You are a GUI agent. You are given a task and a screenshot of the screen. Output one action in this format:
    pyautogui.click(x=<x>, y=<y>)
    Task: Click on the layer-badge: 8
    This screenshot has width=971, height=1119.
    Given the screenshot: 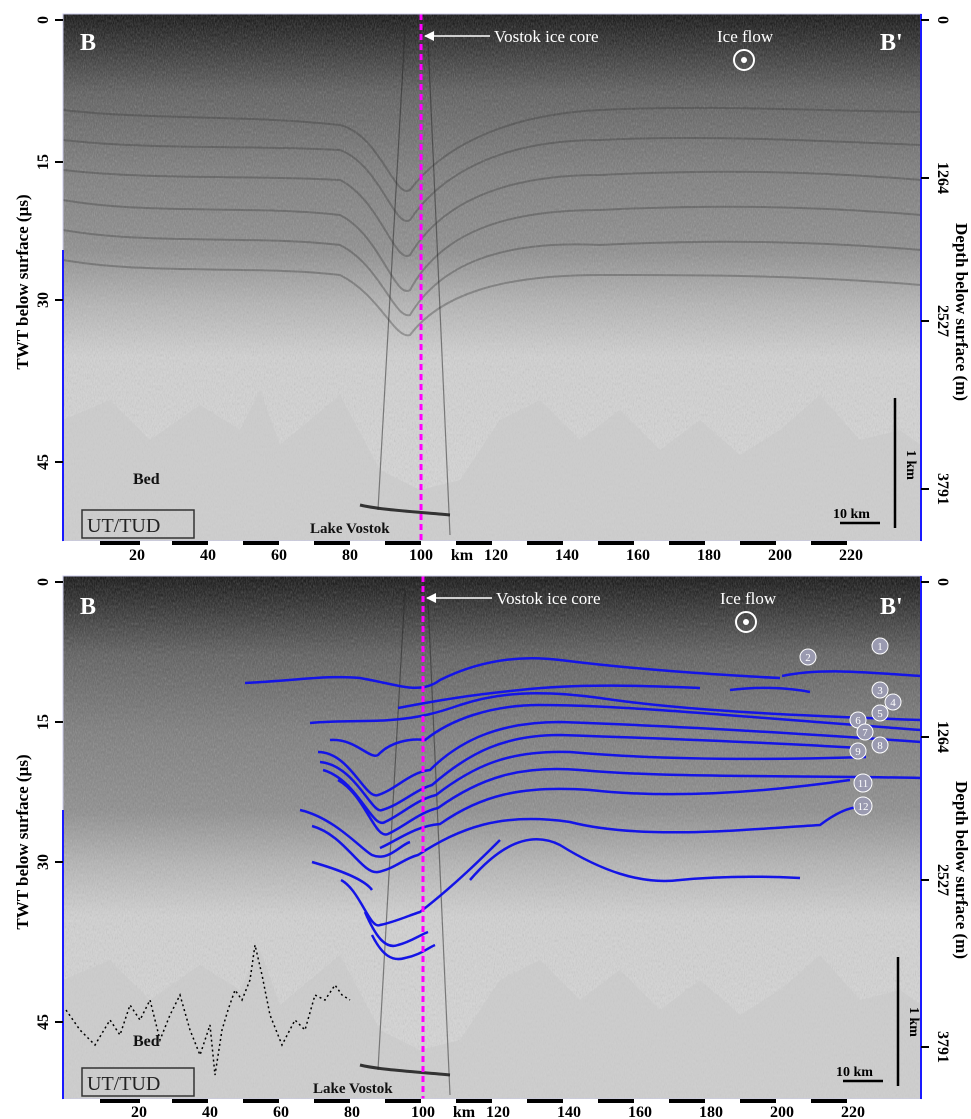 What is the action you would take?
    pyautogui.click(x=880, y=745)
    